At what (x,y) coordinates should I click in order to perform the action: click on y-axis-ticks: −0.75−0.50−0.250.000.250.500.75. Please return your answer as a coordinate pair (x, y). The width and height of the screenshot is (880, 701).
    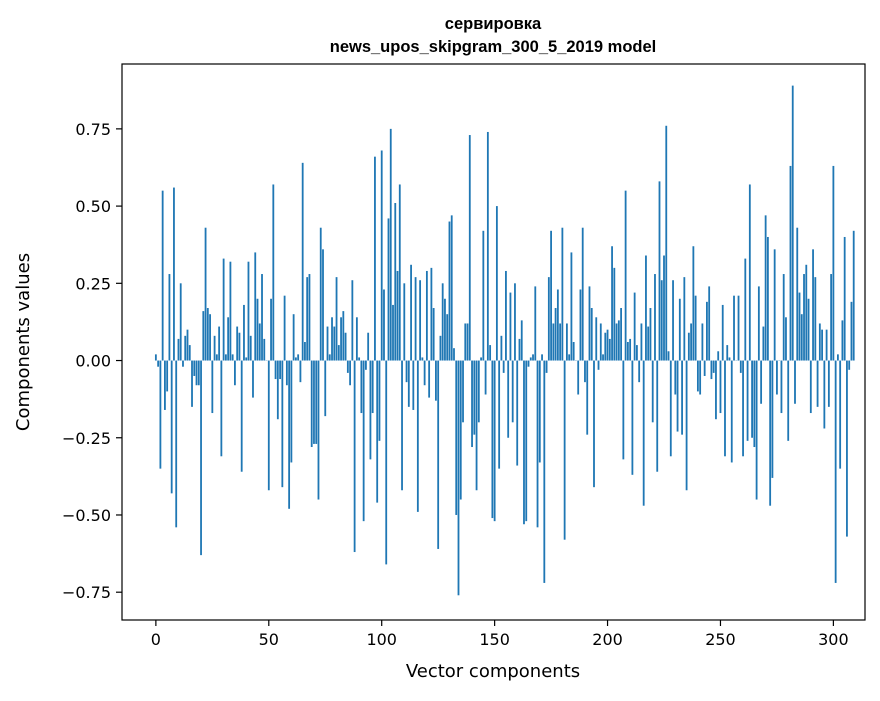
    Looking at the image, I should click on (92, 361).